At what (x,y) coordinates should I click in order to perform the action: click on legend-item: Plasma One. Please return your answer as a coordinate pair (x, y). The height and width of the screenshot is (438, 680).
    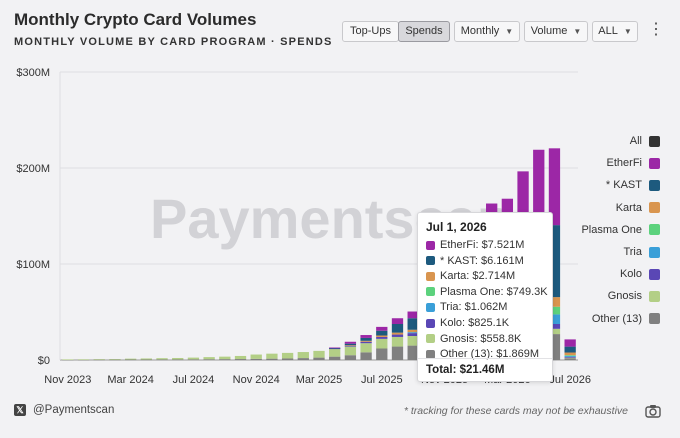
    Looking at the image, I should click on (620, 230).